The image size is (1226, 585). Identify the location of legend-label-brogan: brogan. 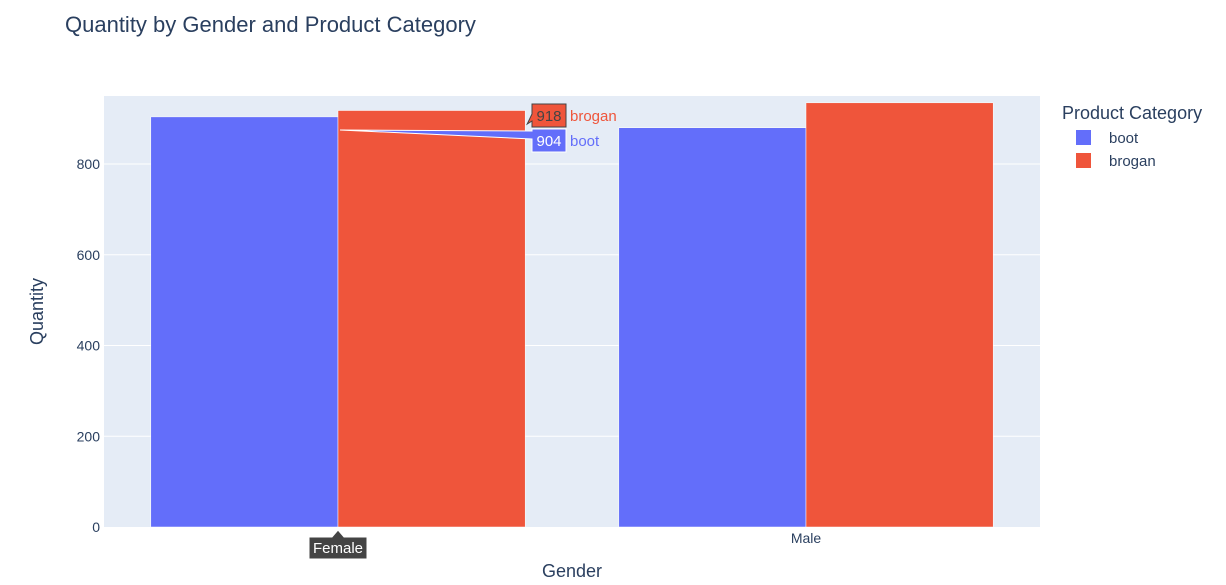
(1132, 161).